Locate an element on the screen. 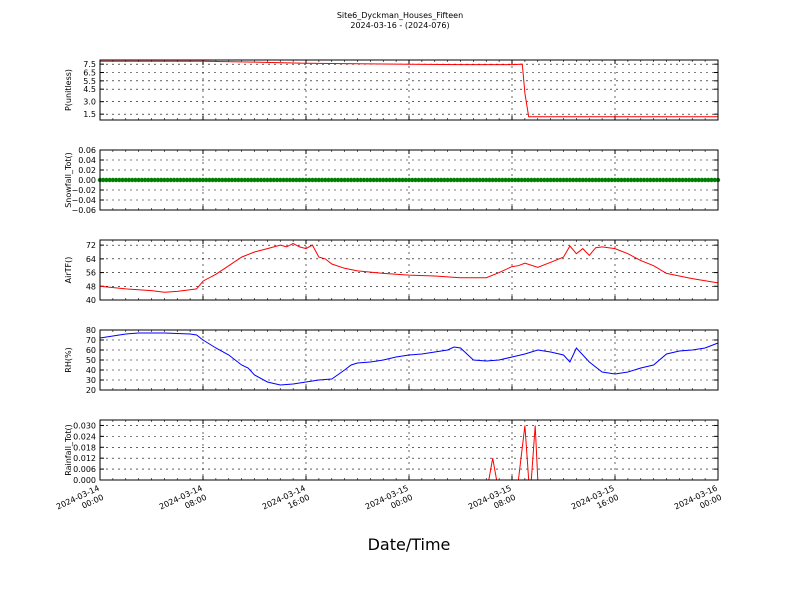  x-tick-label: 2024-03-1400:00 is located at coordinates (80, 502).